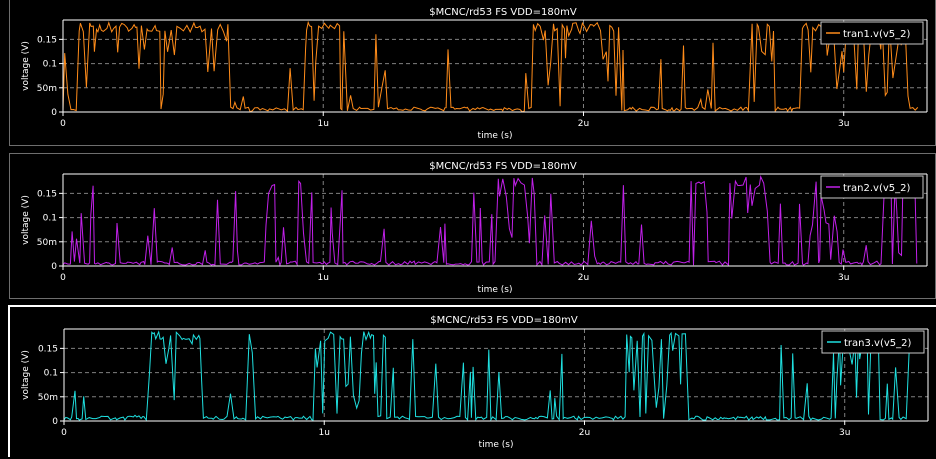 Image resolution: width=936 pixels, height=459 pixels. What do you see at coordinates (877, 34) in the screenshot?
I see `legend-label: tran1.v(v5_2)` at bounding box center [877, 34].